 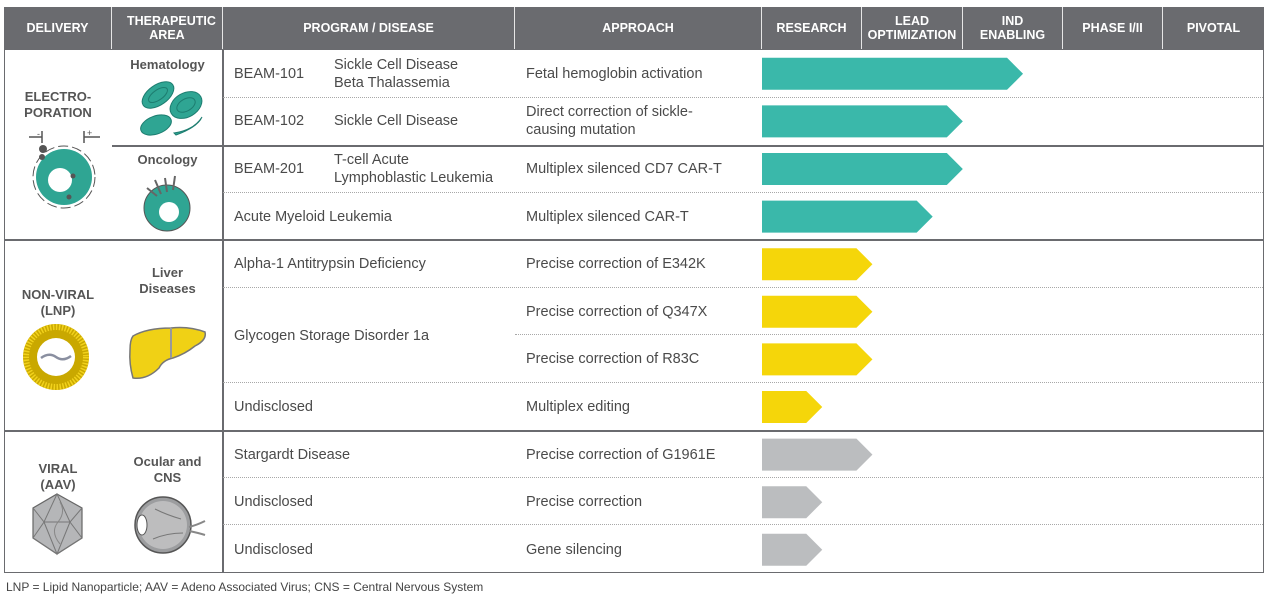 I want to click on oncology-cell-icon, so click(x=167, y=203).